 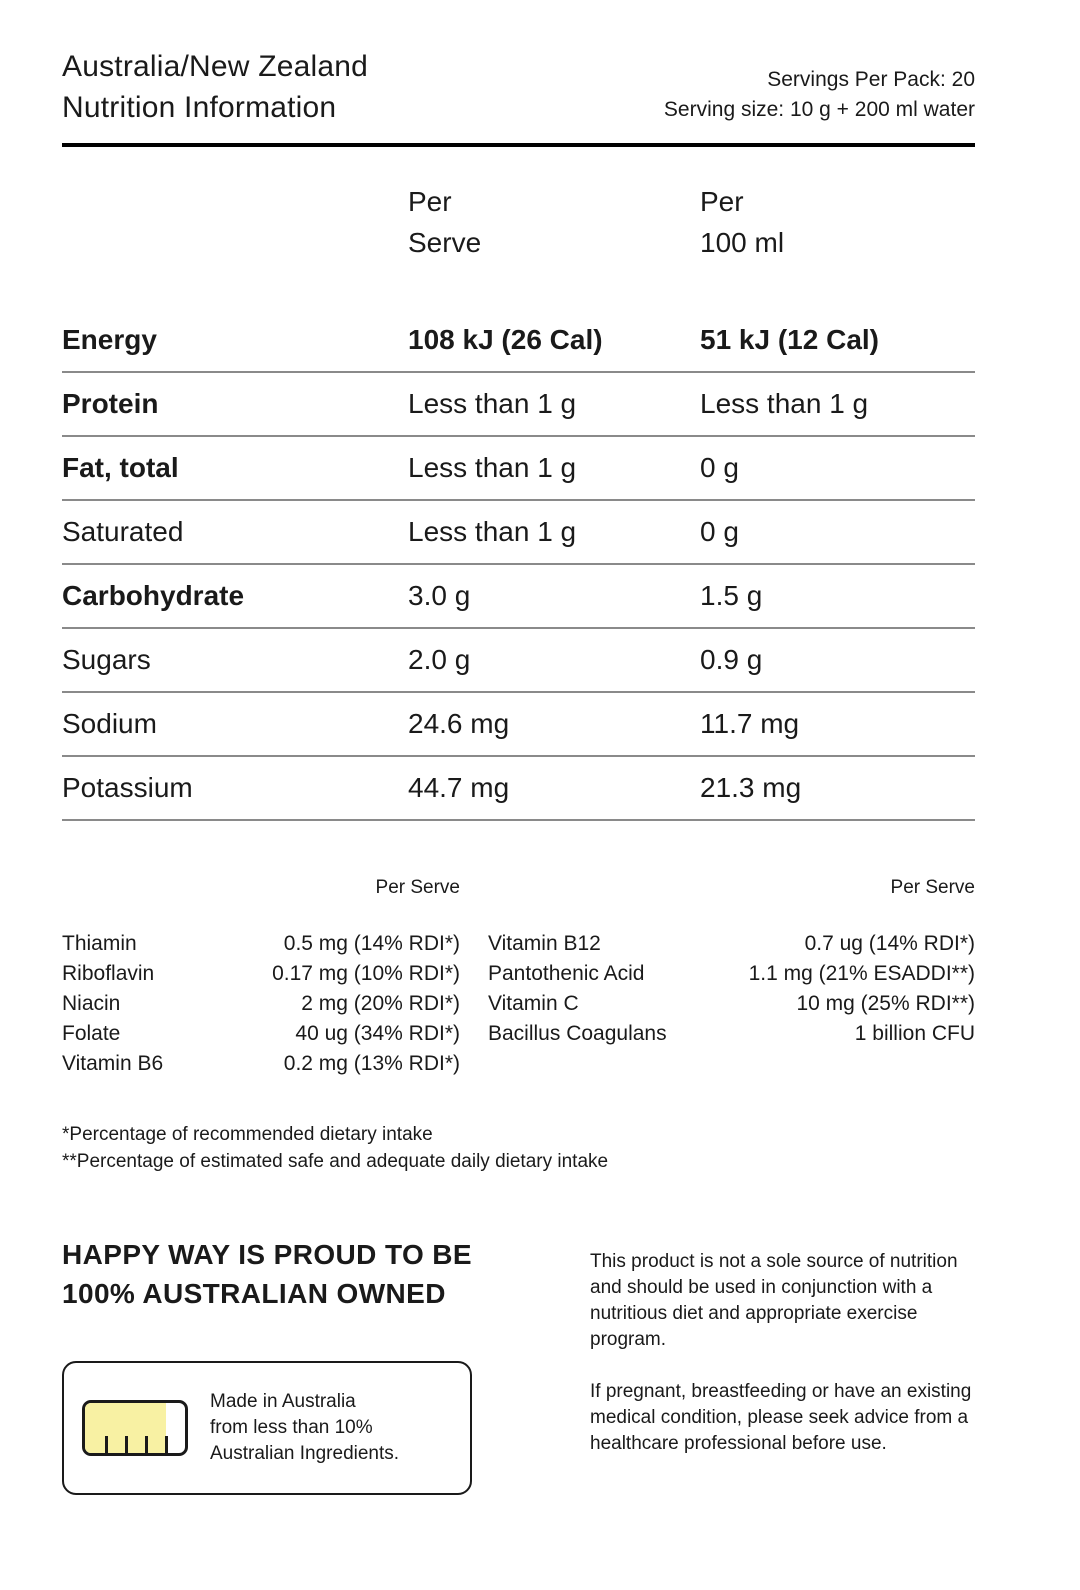 What do you see at coordinates (722, 201) in the screenshot?
I see `per-100ml-header-line1: Per` at bounding box center [722, 201].